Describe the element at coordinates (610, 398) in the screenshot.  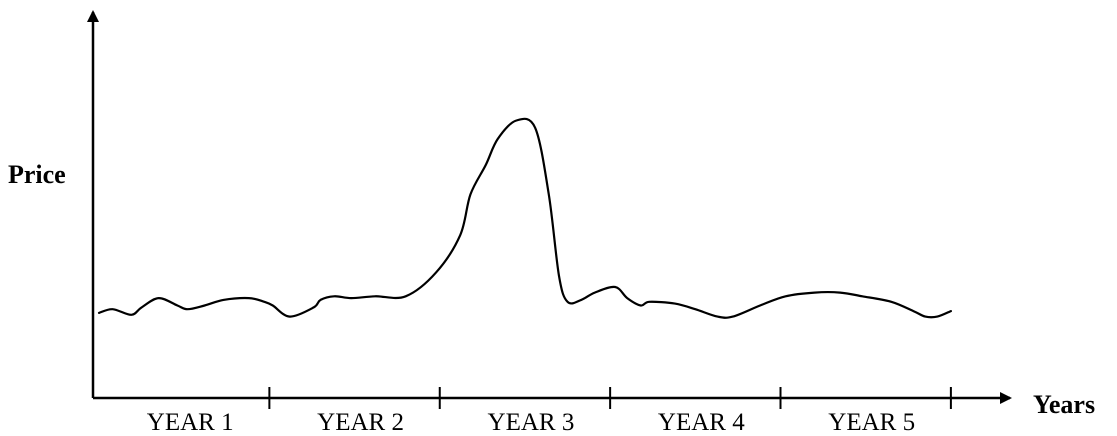
I see `x-axis-ticks` at that location.